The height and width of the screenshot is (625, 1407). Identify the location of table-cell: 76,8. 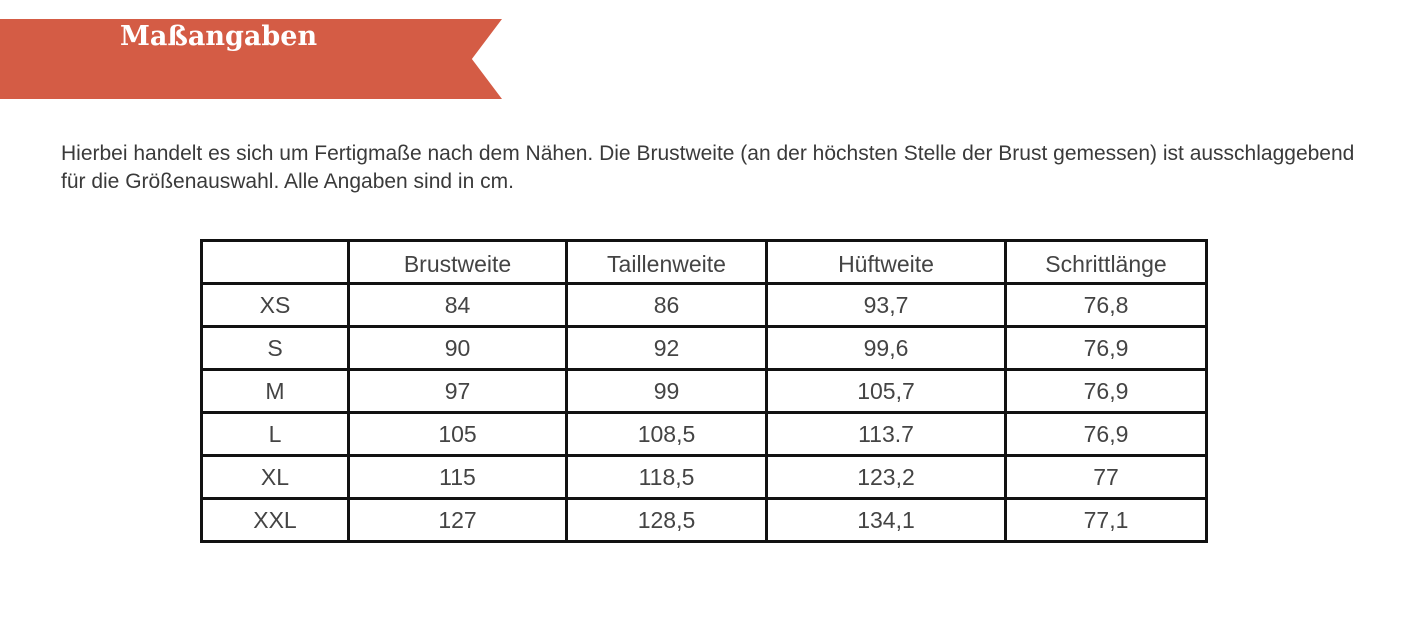
(1106, 305).